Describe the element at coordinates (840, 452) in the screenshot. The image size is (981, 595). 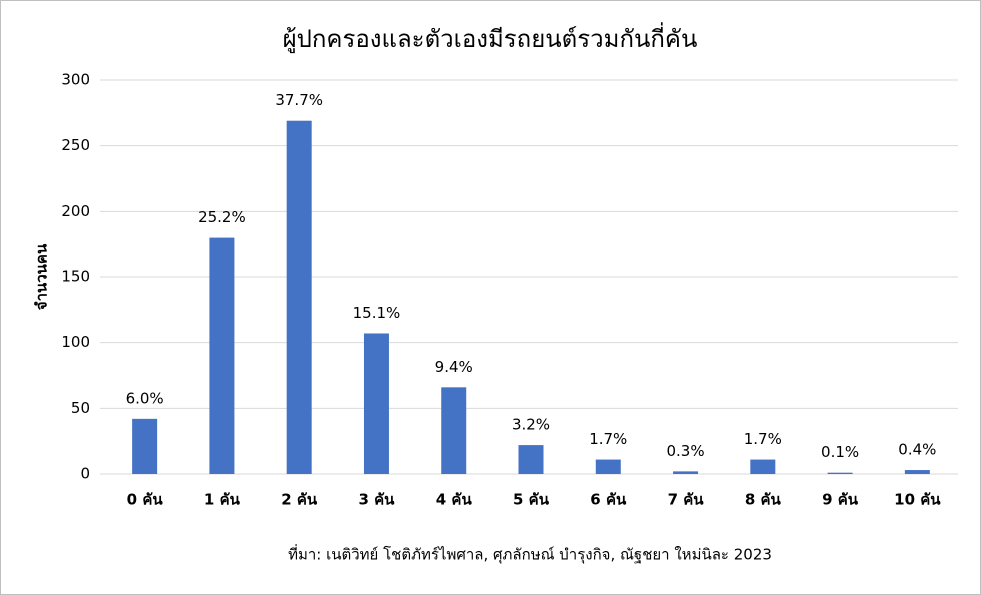
I see `data-label: 0.1%` at that location.